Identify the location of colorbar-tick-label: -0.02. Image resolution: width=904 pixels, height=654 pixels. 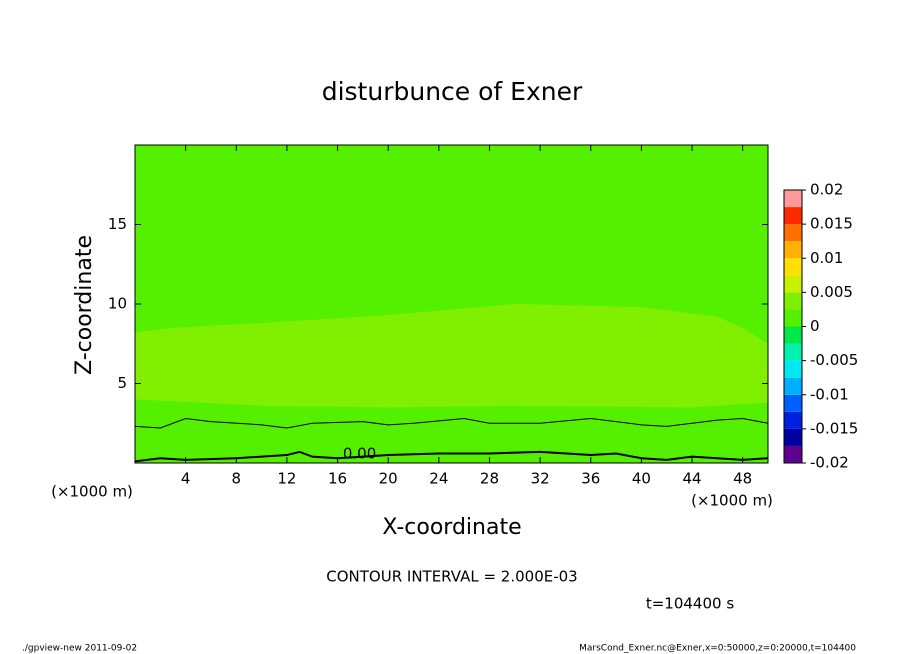
(829, 463).